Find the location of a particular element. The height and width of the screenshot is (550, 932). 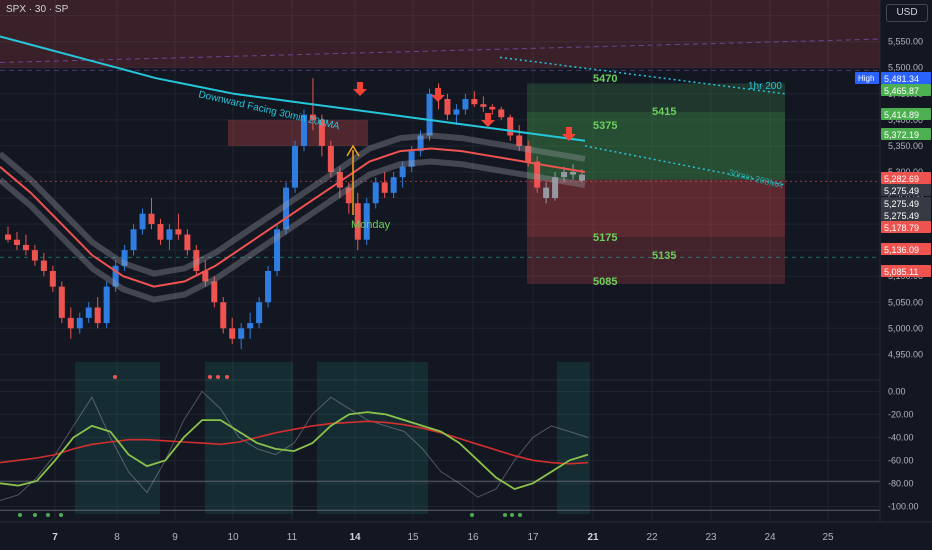

x-tick-label: 17 is located at coordinates (533, 537).